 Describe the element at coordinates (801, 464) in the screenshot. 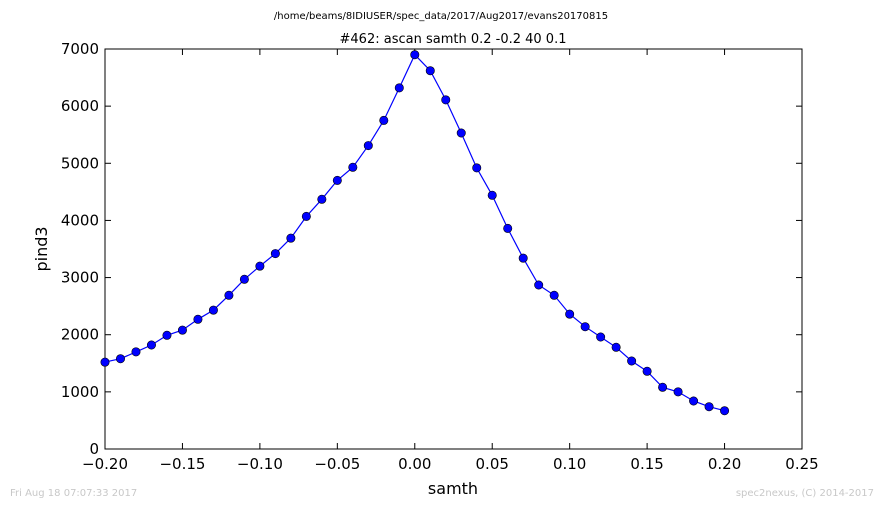

I see `x-tick-label: 0.25` at that location.